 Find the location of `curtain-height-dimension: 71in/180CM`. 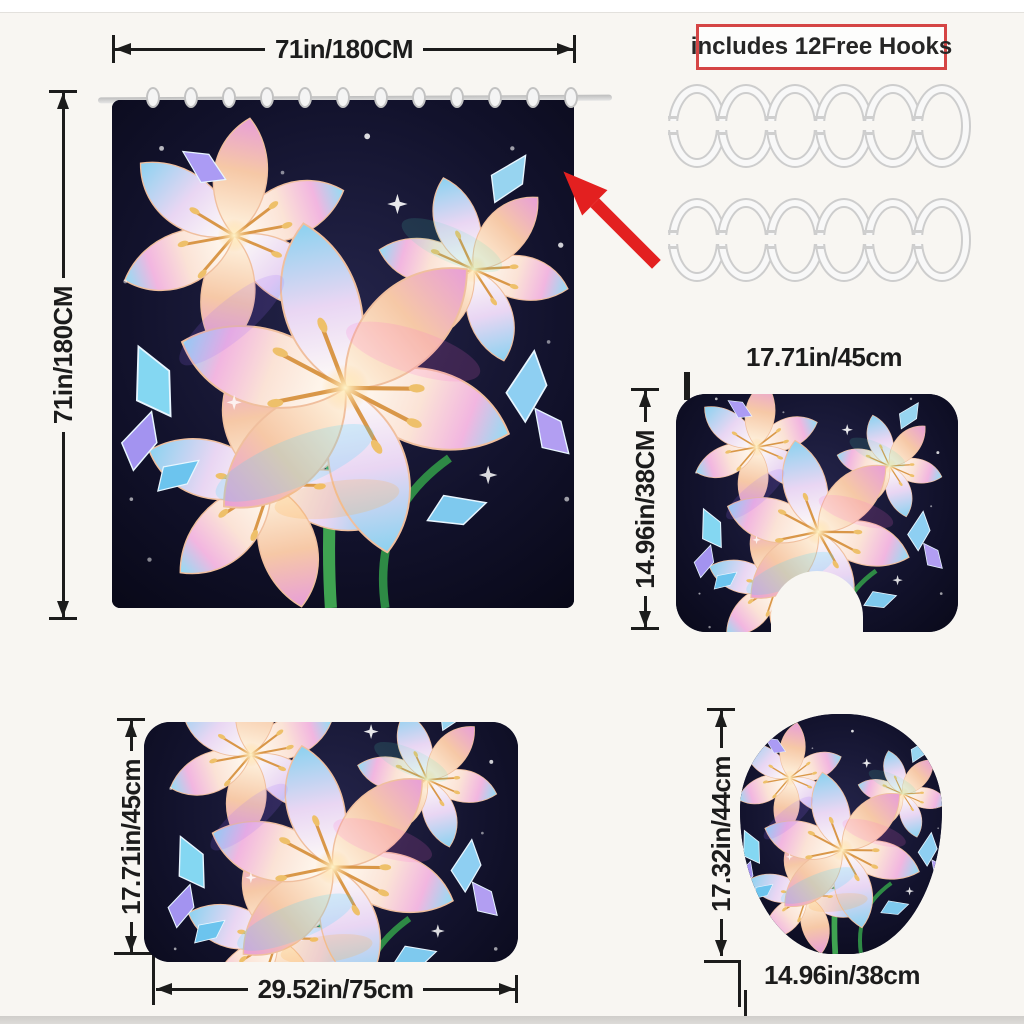

curtain-height-dimension: 71in/180CM is located at coordinates (63, 355).